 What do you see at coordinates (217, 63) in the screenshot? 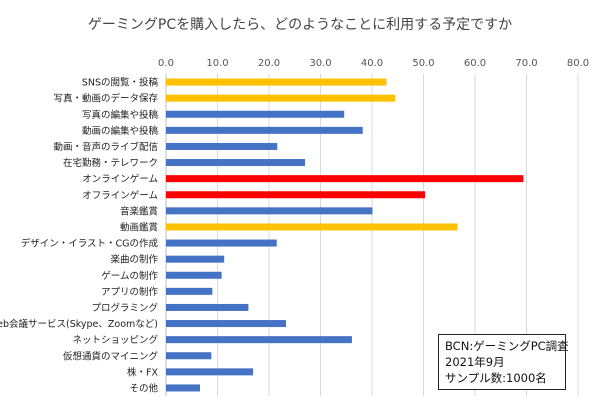
I see `x-tick-label: 10.0` at bounding box center [217, 63].